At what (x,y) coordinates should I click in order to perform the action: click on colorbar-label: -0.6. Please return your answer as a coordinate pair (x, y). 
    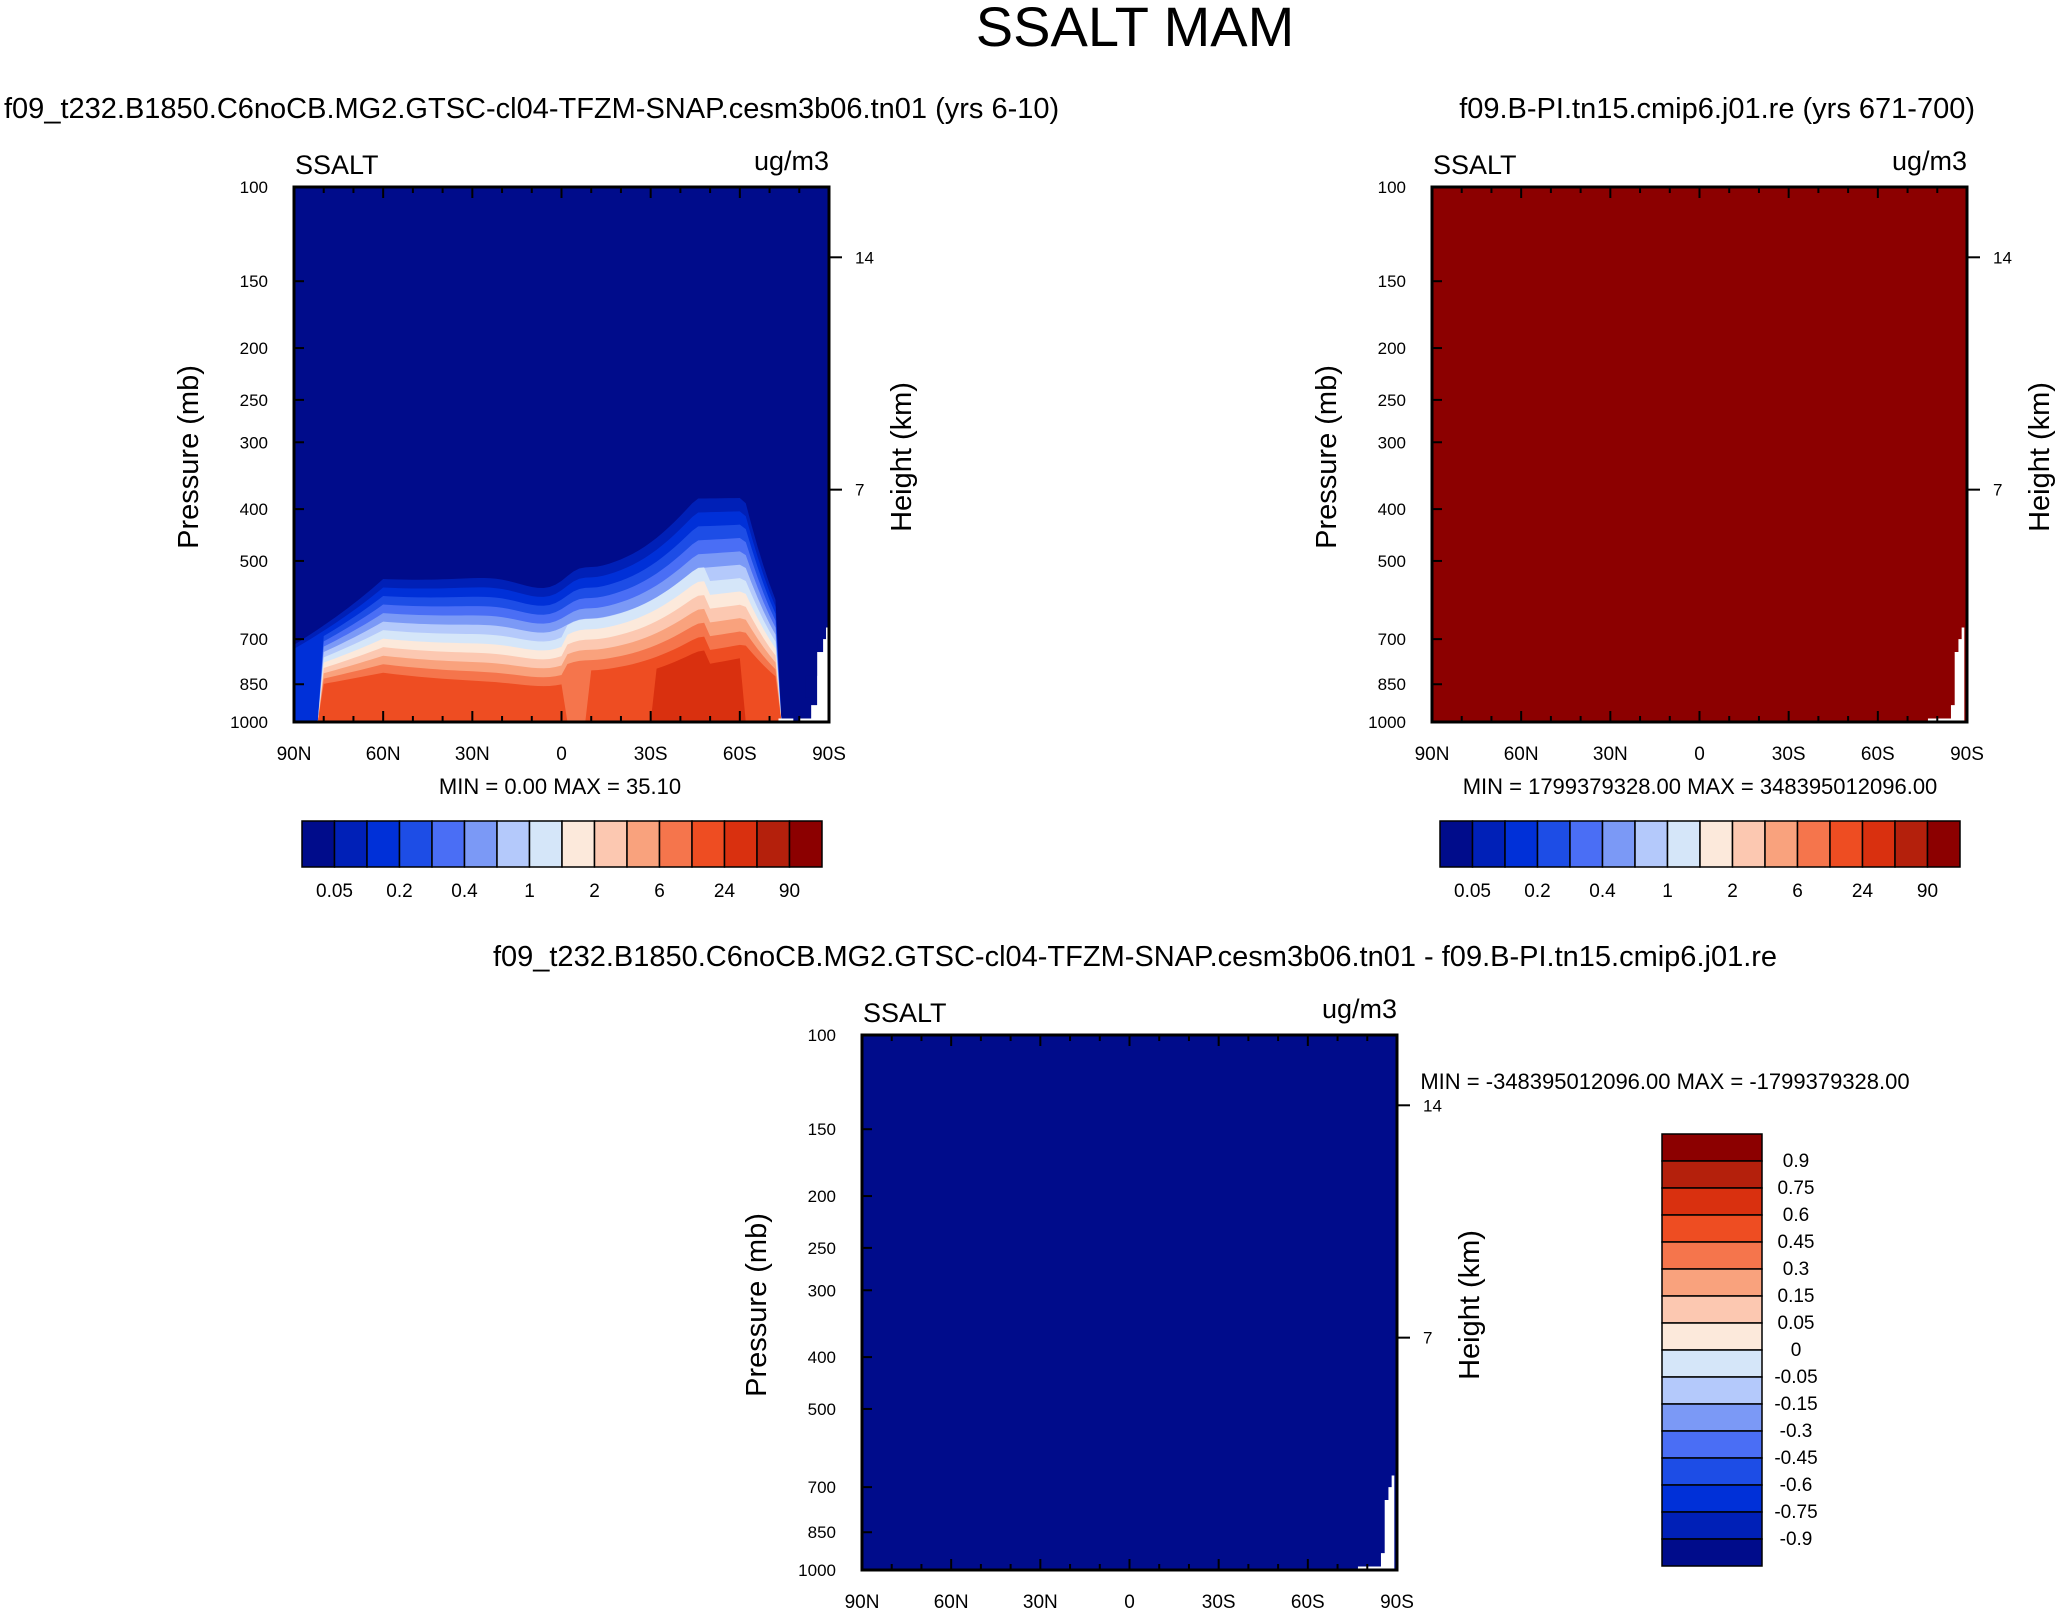
    Looking at the image, I should click on (1796, 1485).